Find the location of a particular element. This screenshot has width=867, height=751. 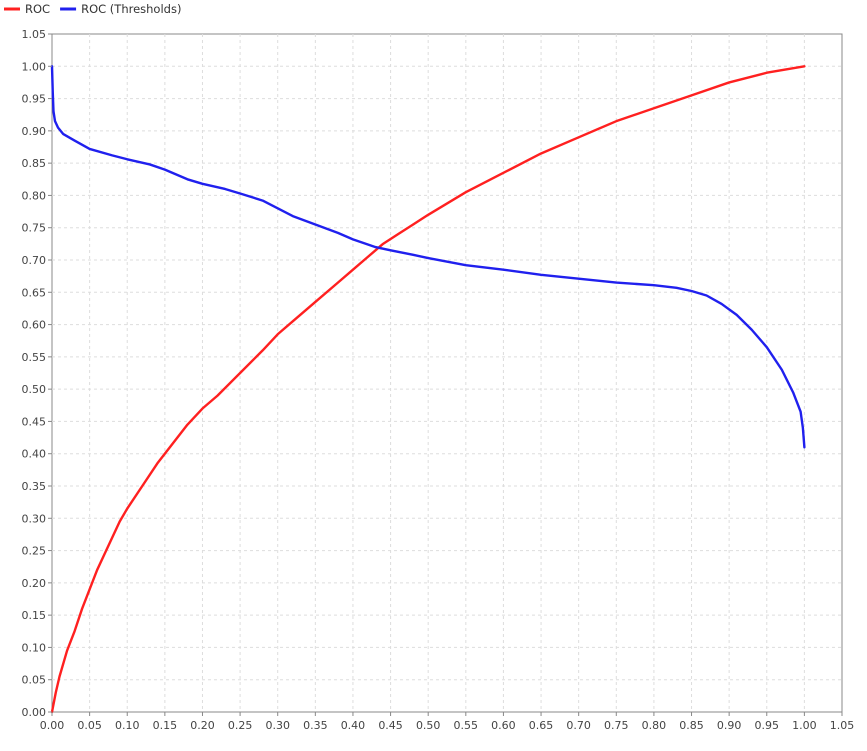

y-tick-label: 0.35 is located at coordinates (34, 486).